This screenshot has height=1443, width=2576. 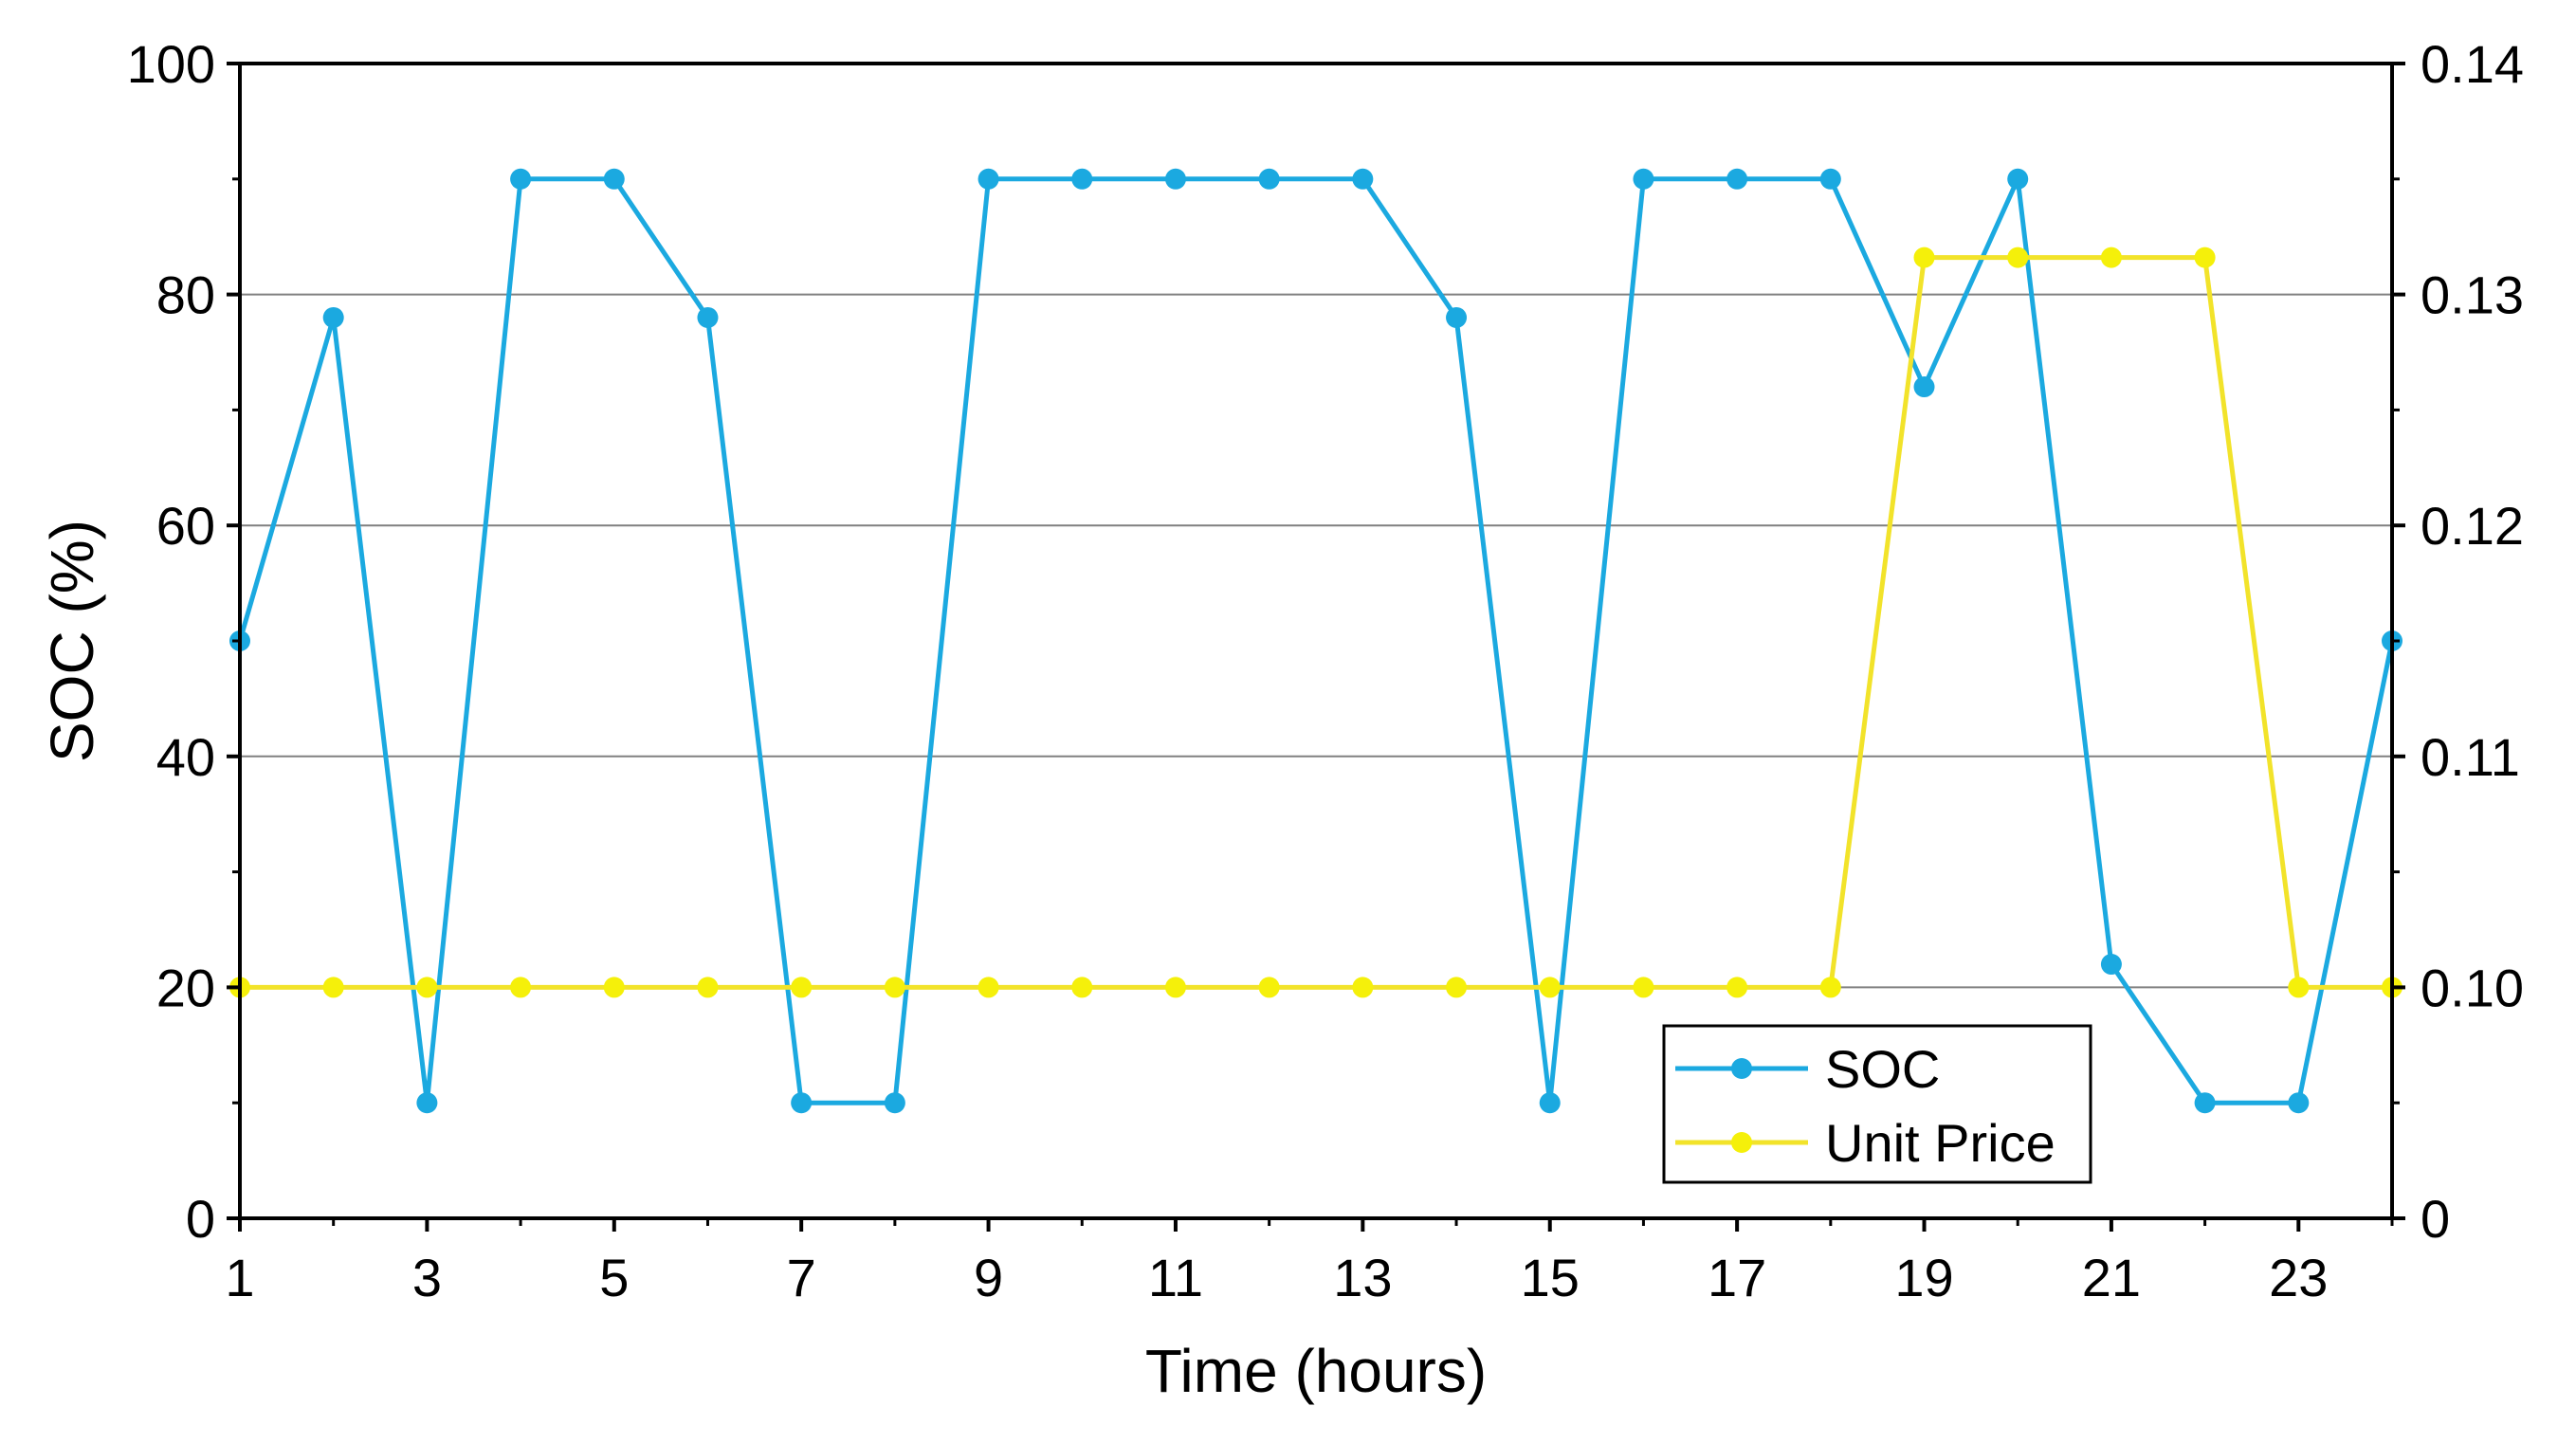 What do you see at coordinates (72, 641) in the screenshot?
I see `y-axis-title-left: SOC (%)` at bounding box center [72, 641].